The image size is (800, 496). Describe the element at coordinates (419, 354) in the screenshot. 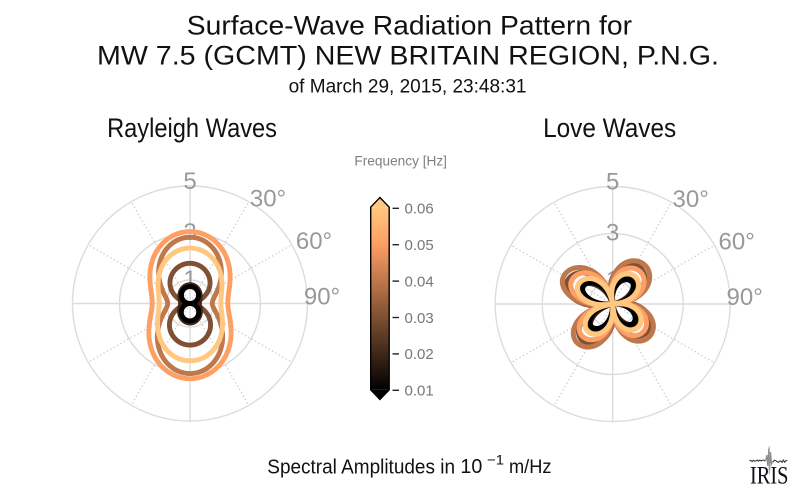

I see `svg-text: 0.02` at that location.